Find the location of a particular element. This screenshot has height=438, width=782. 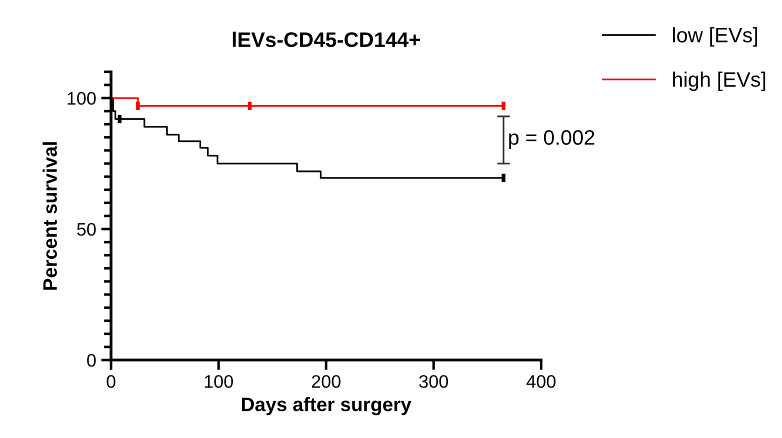

x-tick-label: 300 is located at coordinates (433, 381).